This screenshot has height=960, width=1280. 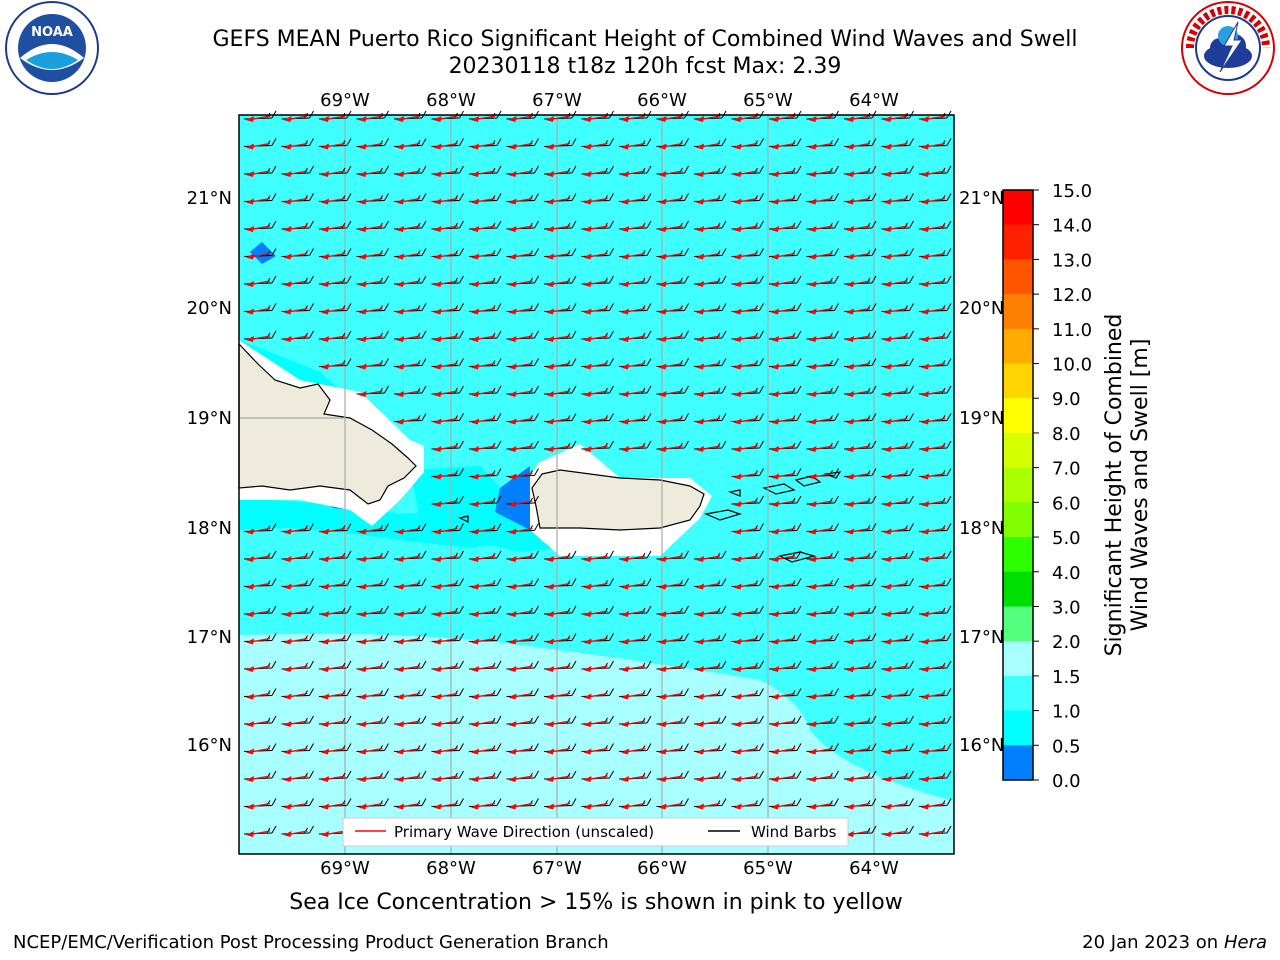 What do you see at coordinates (1140, 485) in the screenshot?
I see `colorbar-label-line2: Wind Waves and Swell [m]` at bounding box center [1140, 485].